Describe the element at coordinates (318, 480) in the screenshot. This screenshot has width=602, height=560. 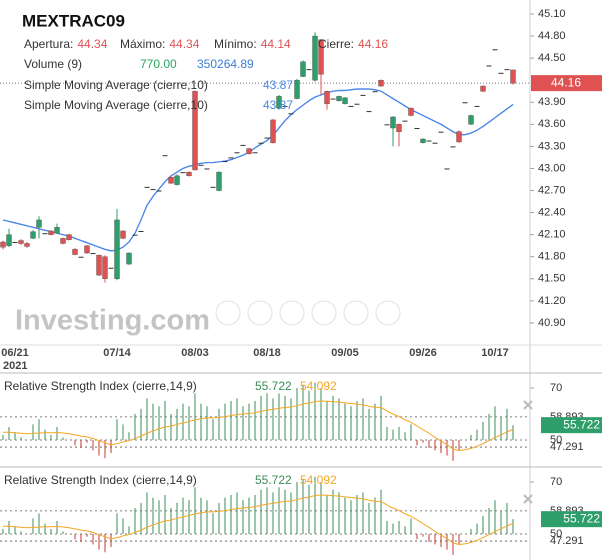
I see `legend-value: 54.092` at that location.